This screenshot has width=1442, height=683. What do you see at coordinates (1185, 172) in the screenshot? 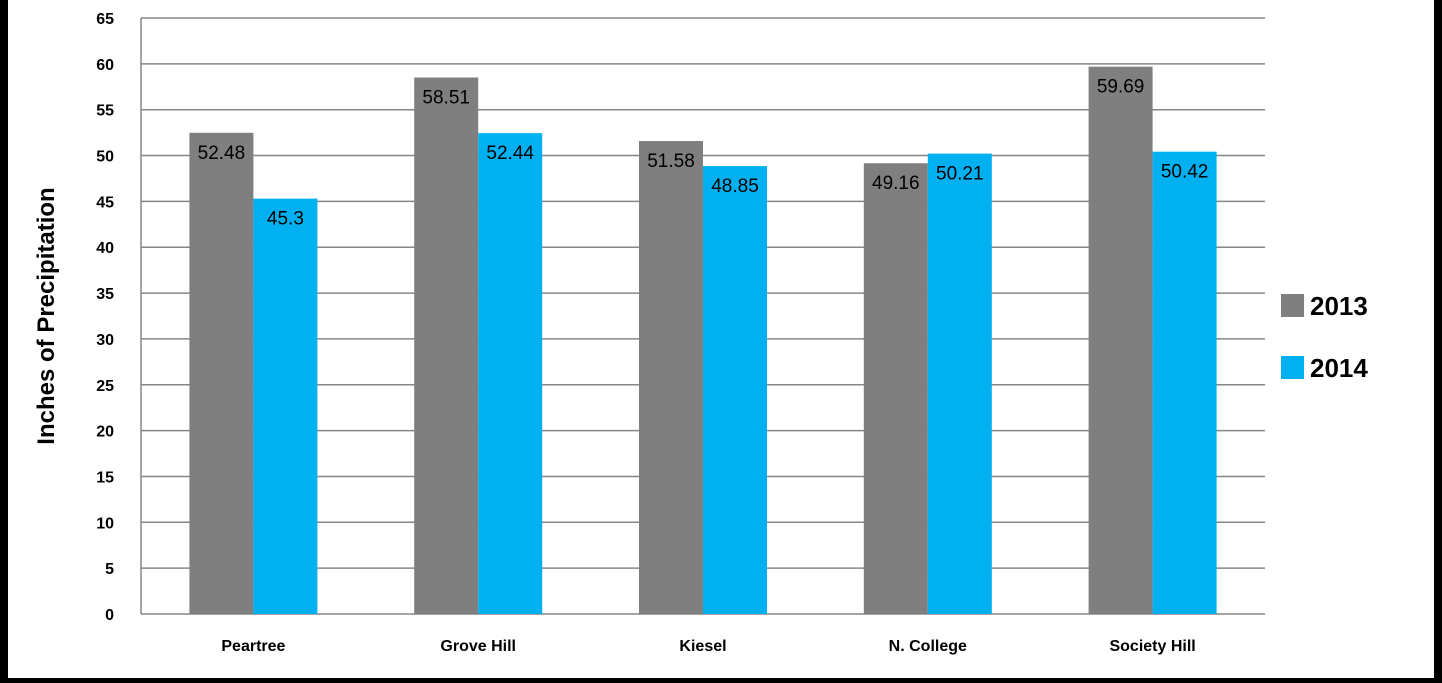
I see `data-label: 50.42` at bounding box center [1185, 172].